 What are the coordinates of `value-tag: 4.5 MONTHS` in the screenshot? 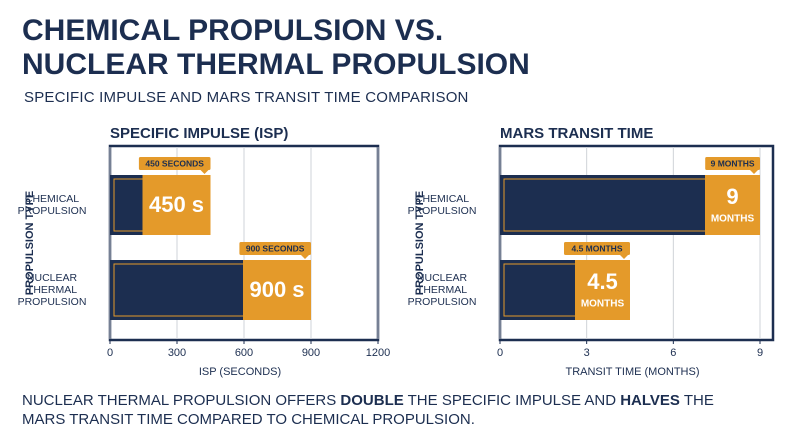 It's located at (596, 248).